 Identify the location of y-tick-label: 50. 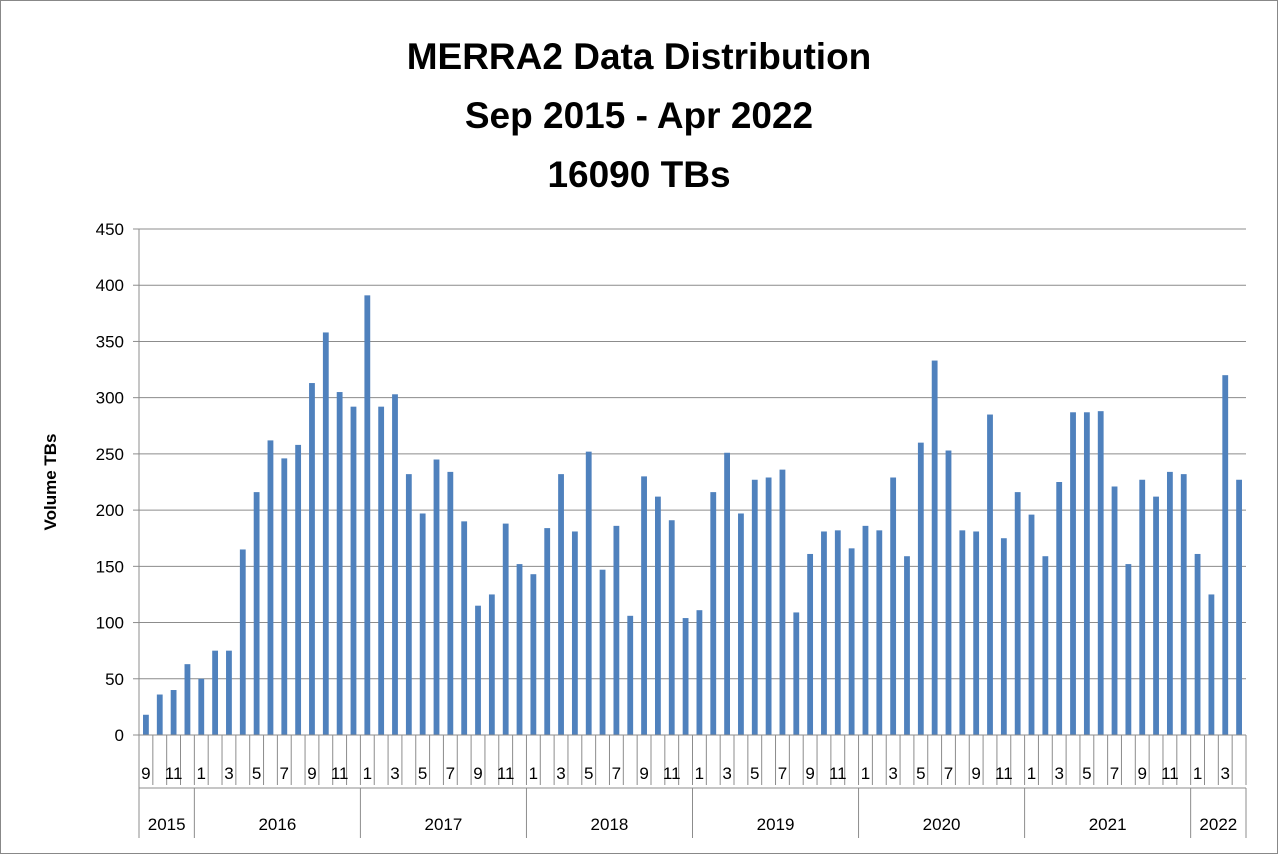
(114, 679).